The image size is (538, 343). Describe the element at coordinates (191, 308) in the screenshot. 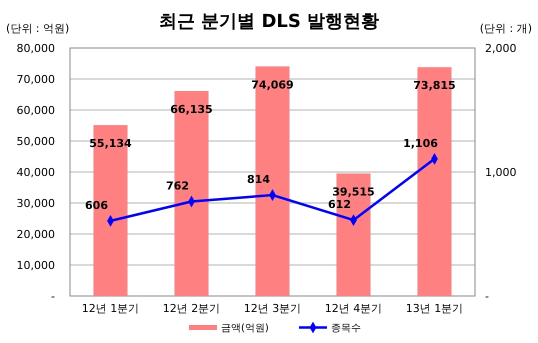

I see `x-tick-label: 12년 2분기` at that location.